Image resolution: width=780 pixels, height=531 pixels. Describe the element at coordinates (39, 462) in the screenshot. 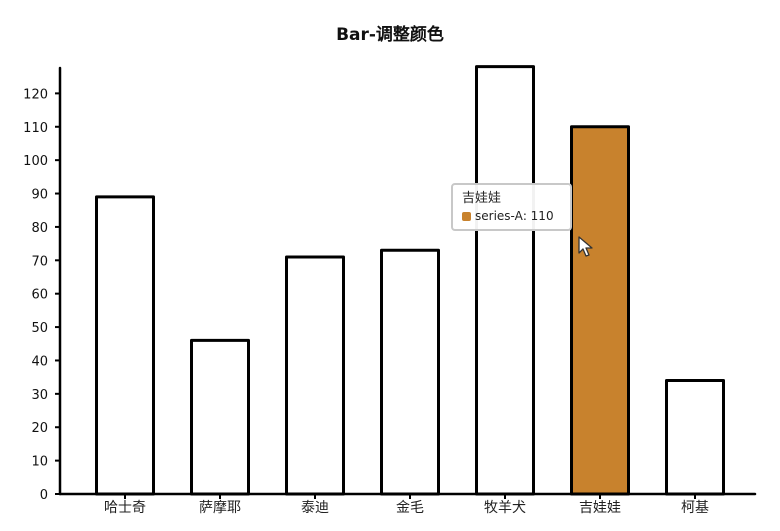

I see `y-tick-label: 10` at that location.